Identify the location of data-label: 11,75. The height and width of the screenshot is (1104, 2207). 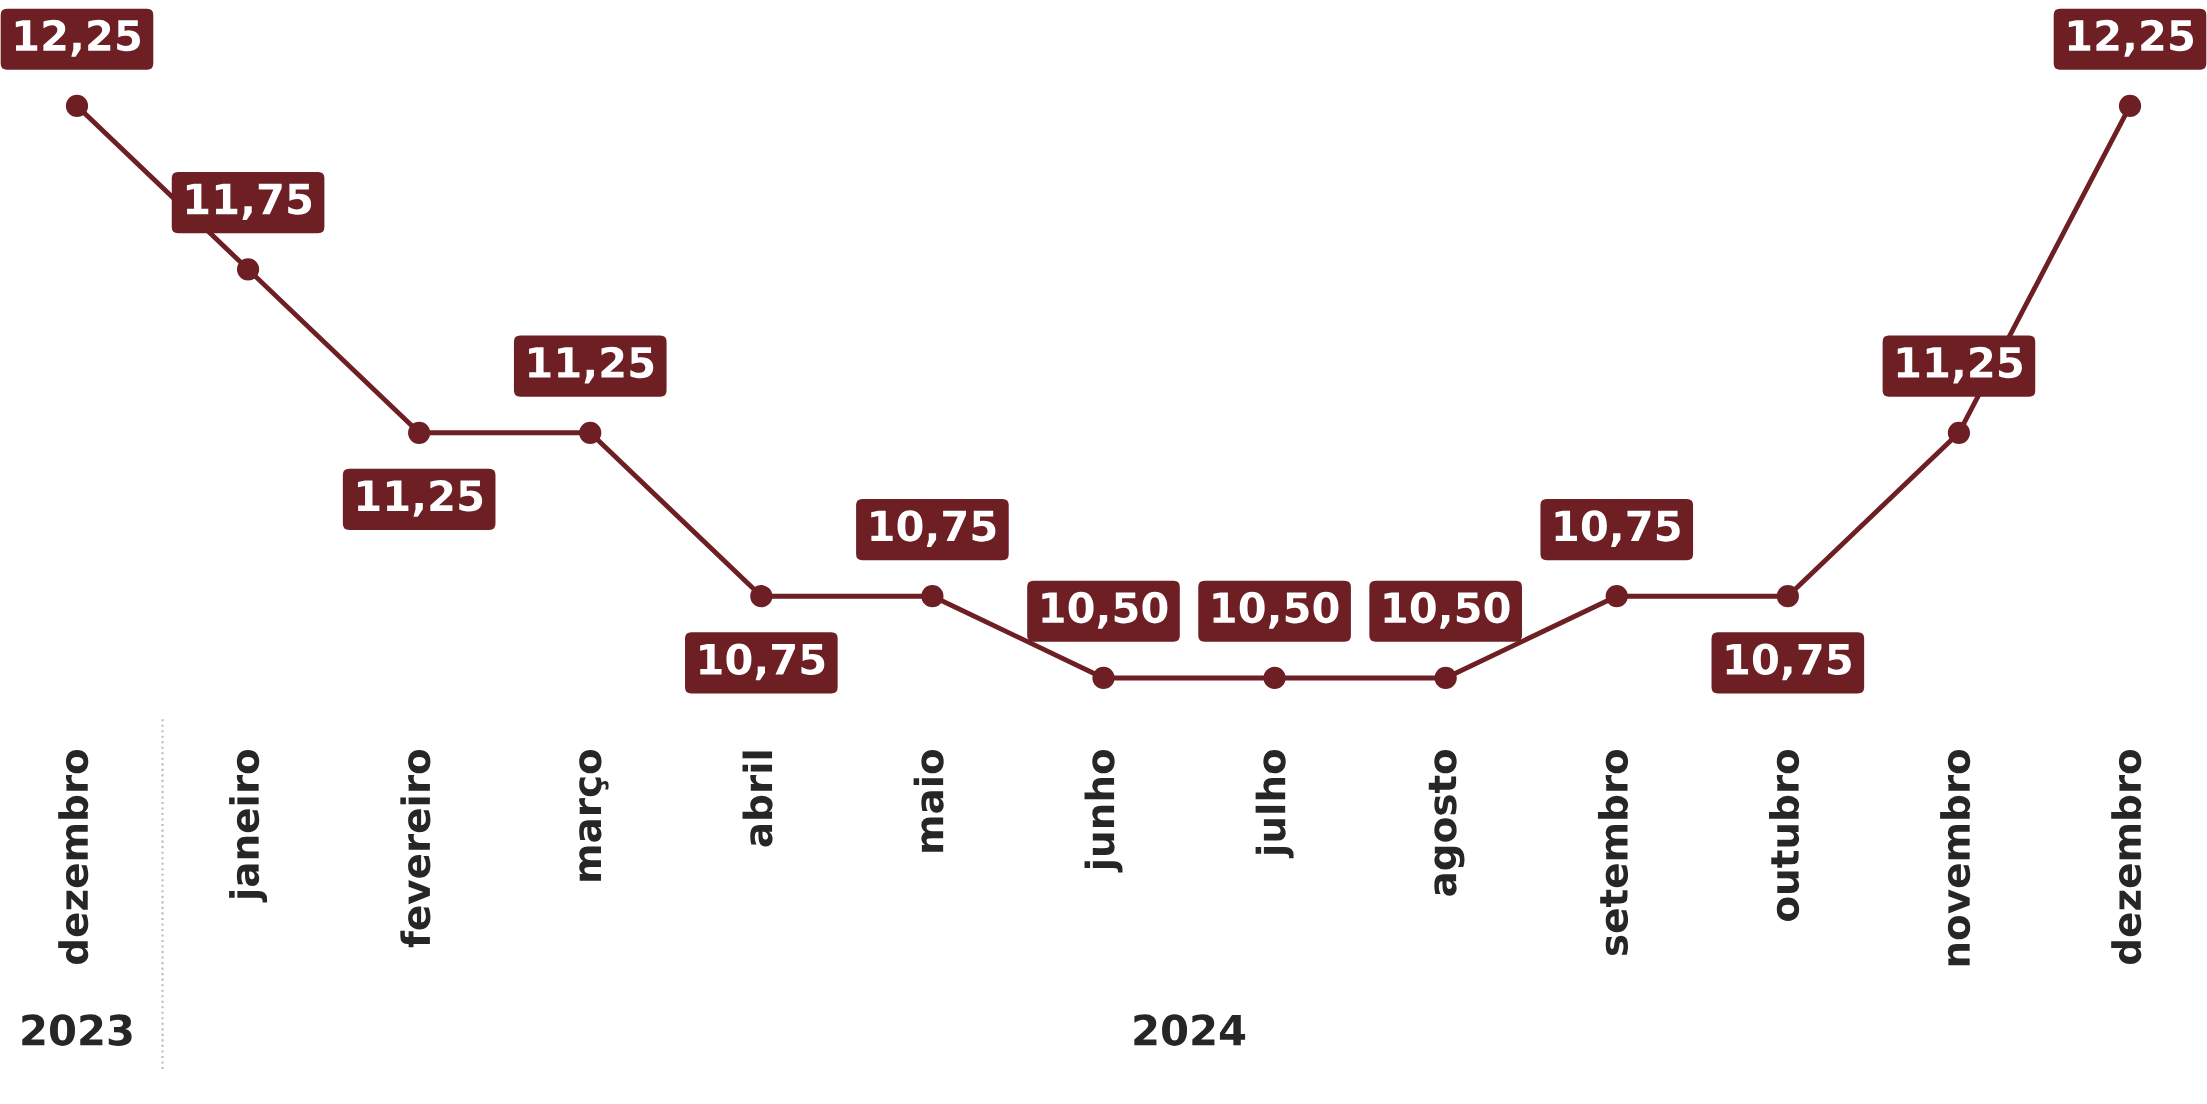
(249, 202).